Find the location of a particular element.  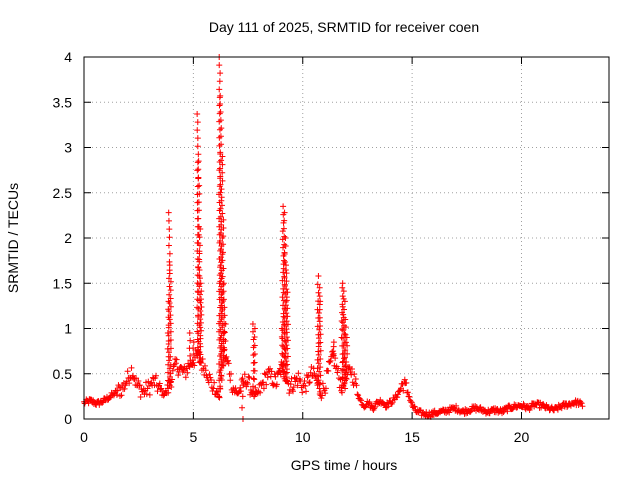

y-tick-label: 1.5 is located at coordinates (63, 283).